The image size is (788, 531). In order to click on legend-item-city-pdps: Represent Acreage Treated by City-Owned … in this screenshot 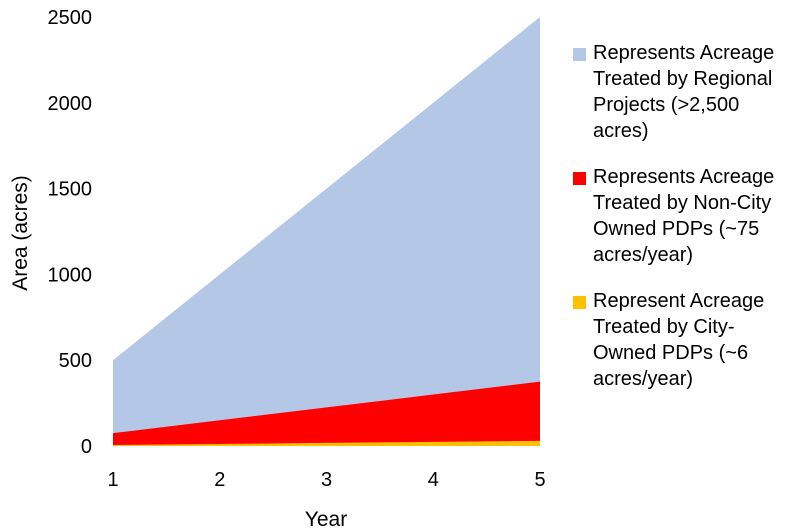, I will do `click(679, 340)`.